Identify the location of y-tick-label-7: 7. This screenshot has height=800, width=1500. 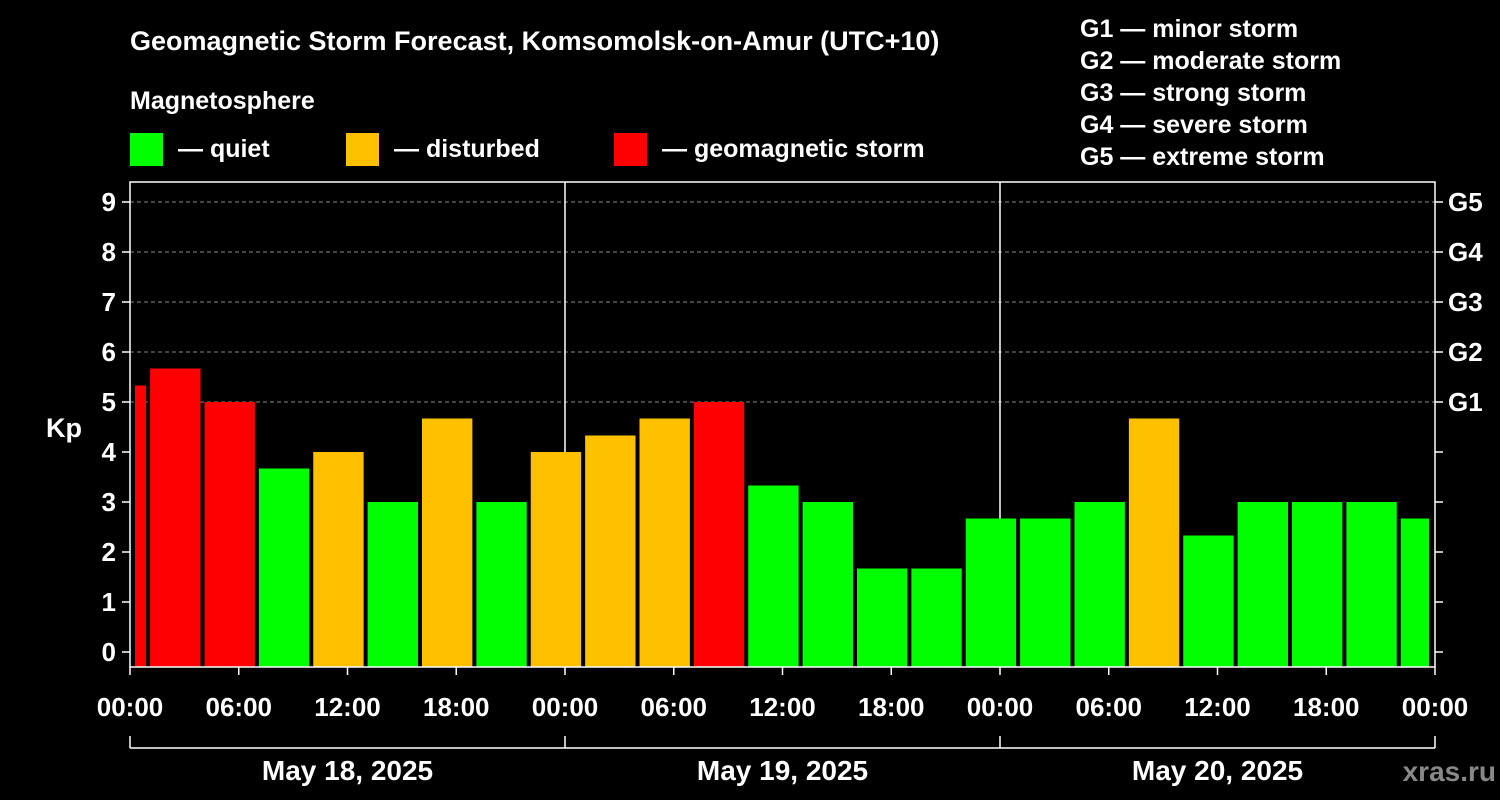
(109, 302).